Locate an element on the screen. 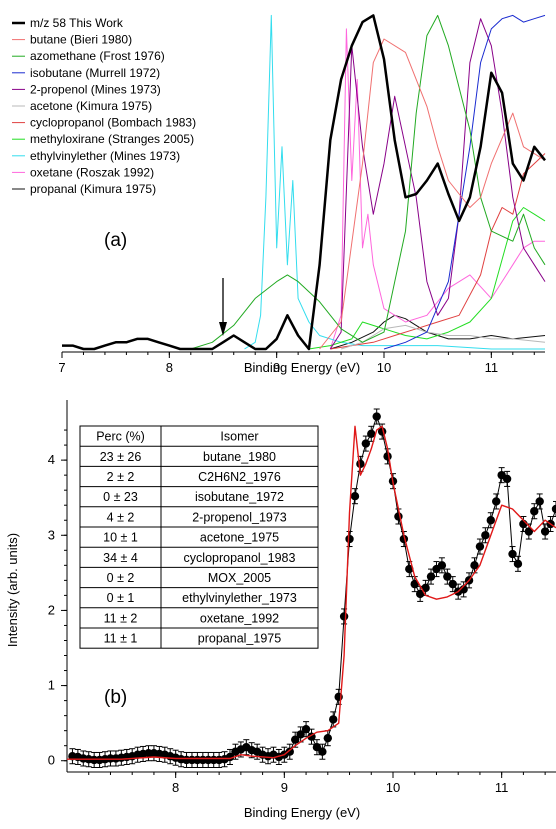 The image size is (556, 829). panel-b-y-tick-label: 3 is located at coordinates (51, 534).